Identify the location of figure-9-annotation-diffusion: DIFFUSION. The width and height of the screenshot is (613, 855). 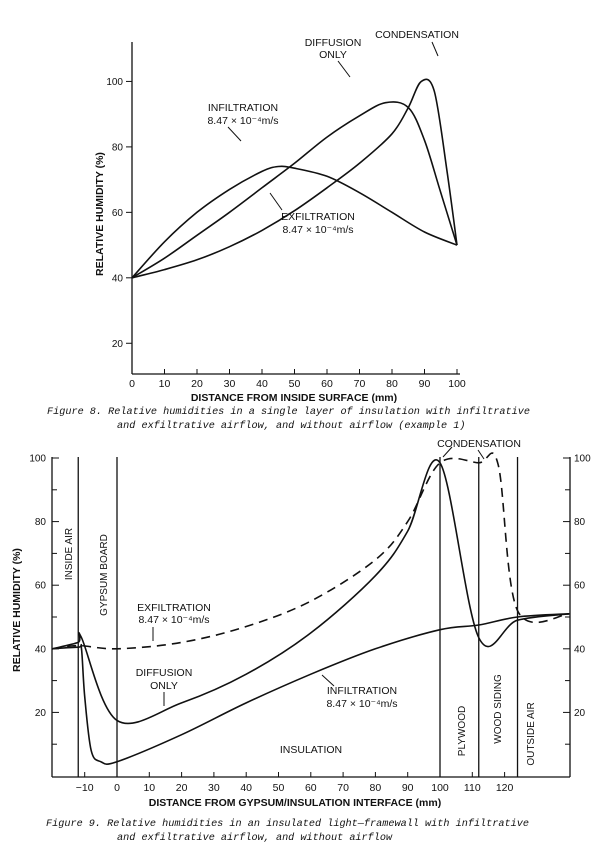
(164, 673).